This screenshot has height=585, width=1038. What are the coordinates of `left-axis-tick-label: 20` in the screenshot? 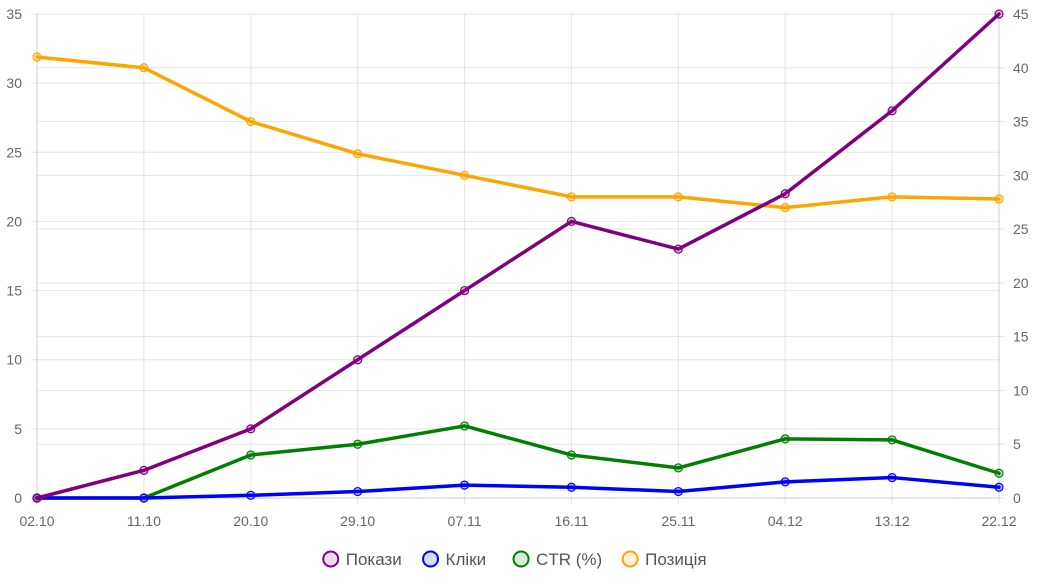 It's located at (14, 221).